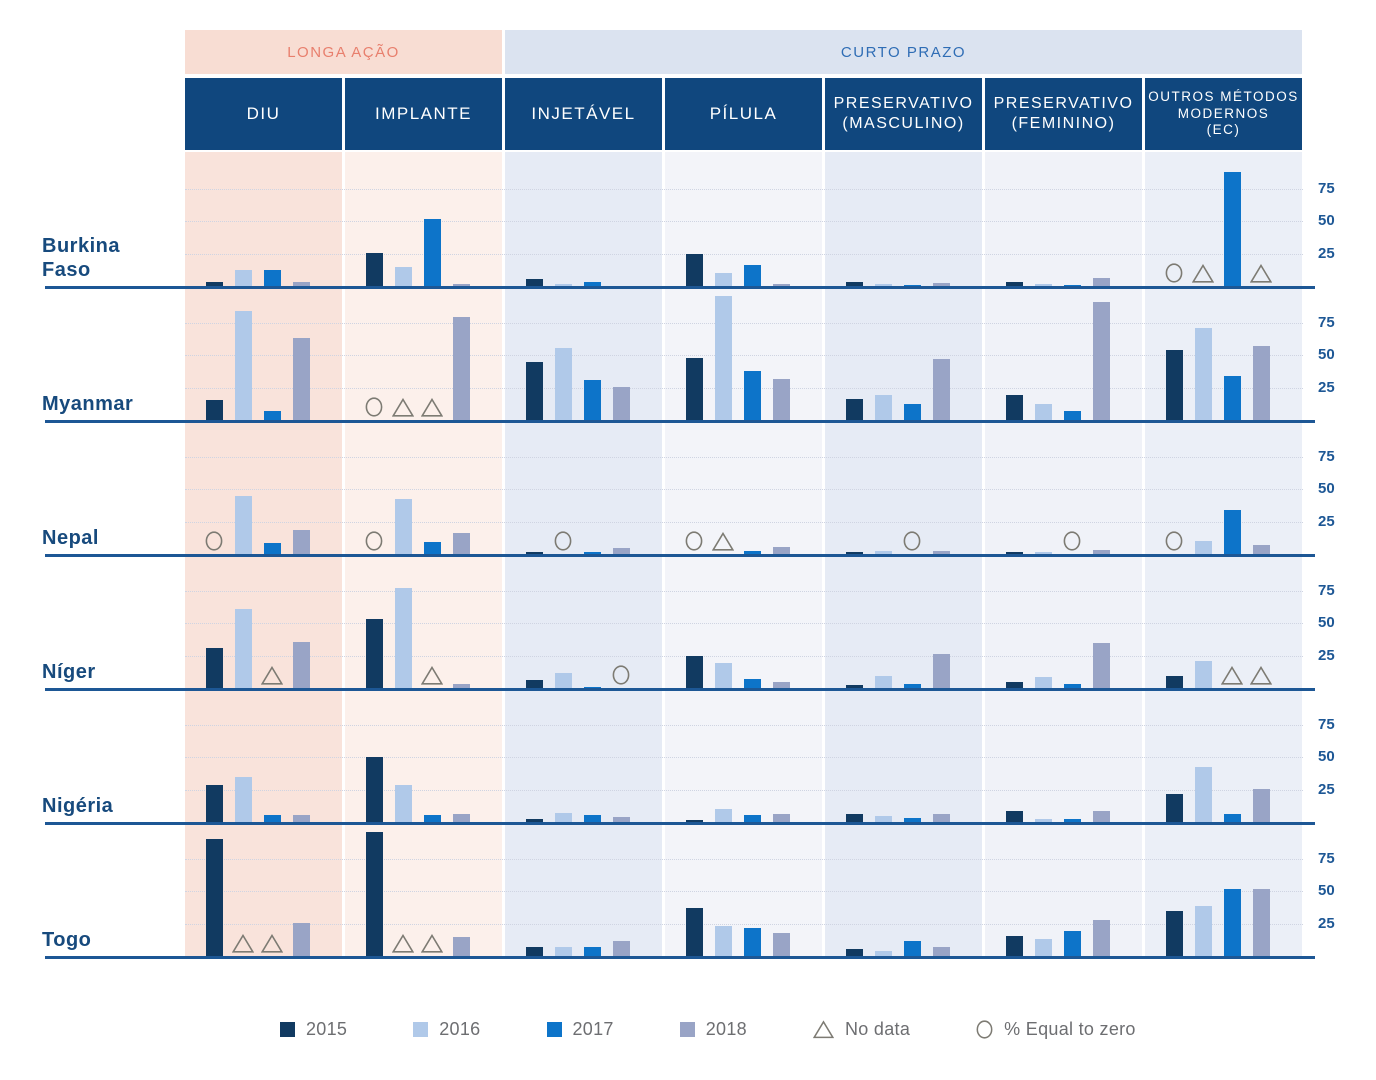  What do you see at coordinates (1063, 123) in the screenshot?
I see `column-header-line: (FEMININO)` at bounding box center [1063, 123].